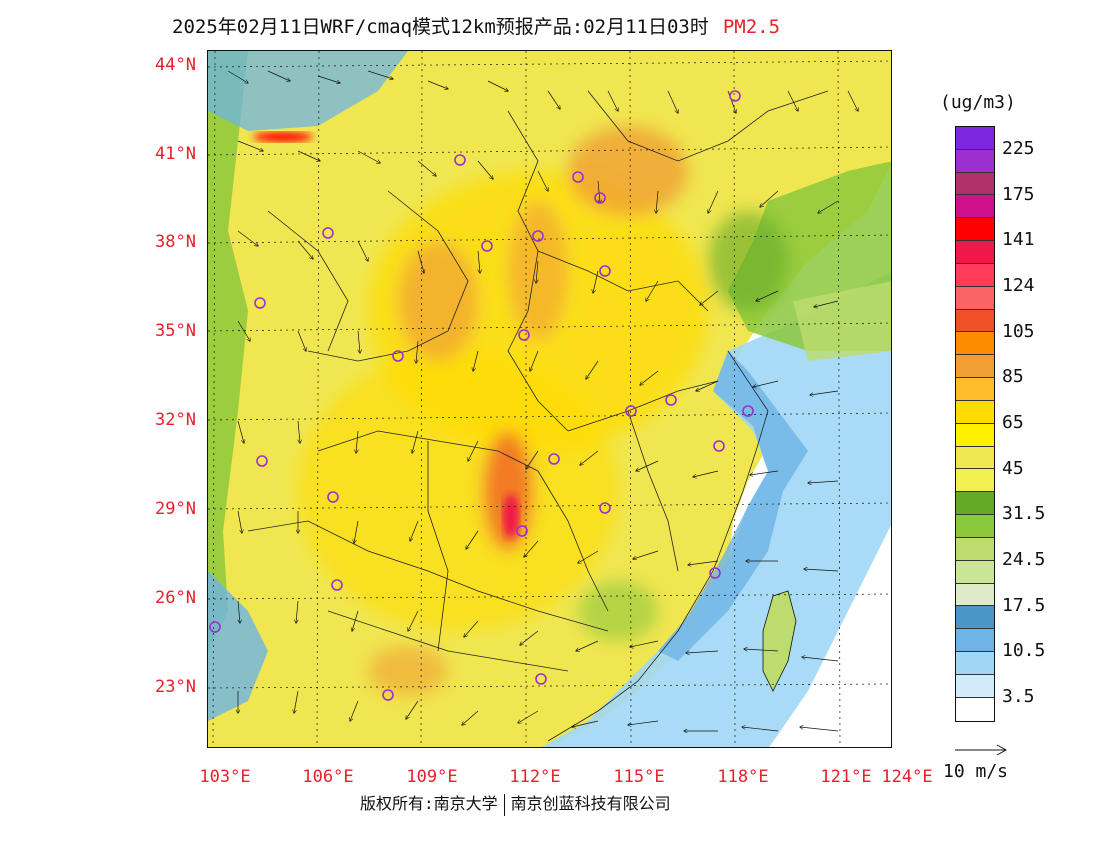 This screenshot has height=850, width=1100. I want to click on color-bar-label: 85, so click(1013, 377).